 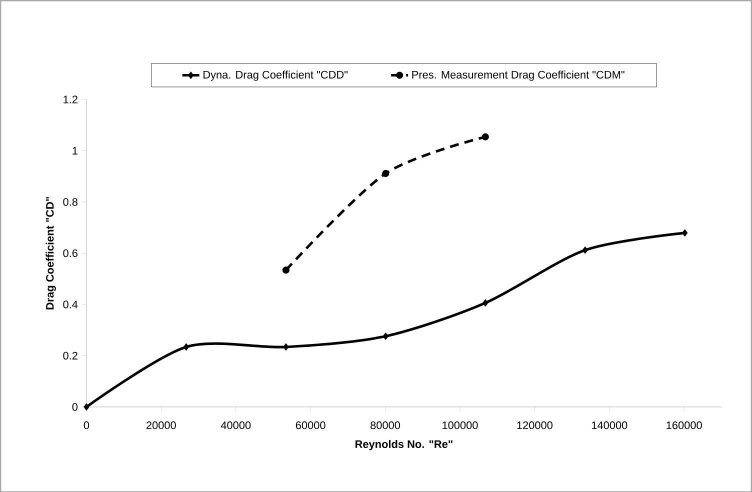 I want to click on y-tick-label: 0, so click(x=75, y=406).